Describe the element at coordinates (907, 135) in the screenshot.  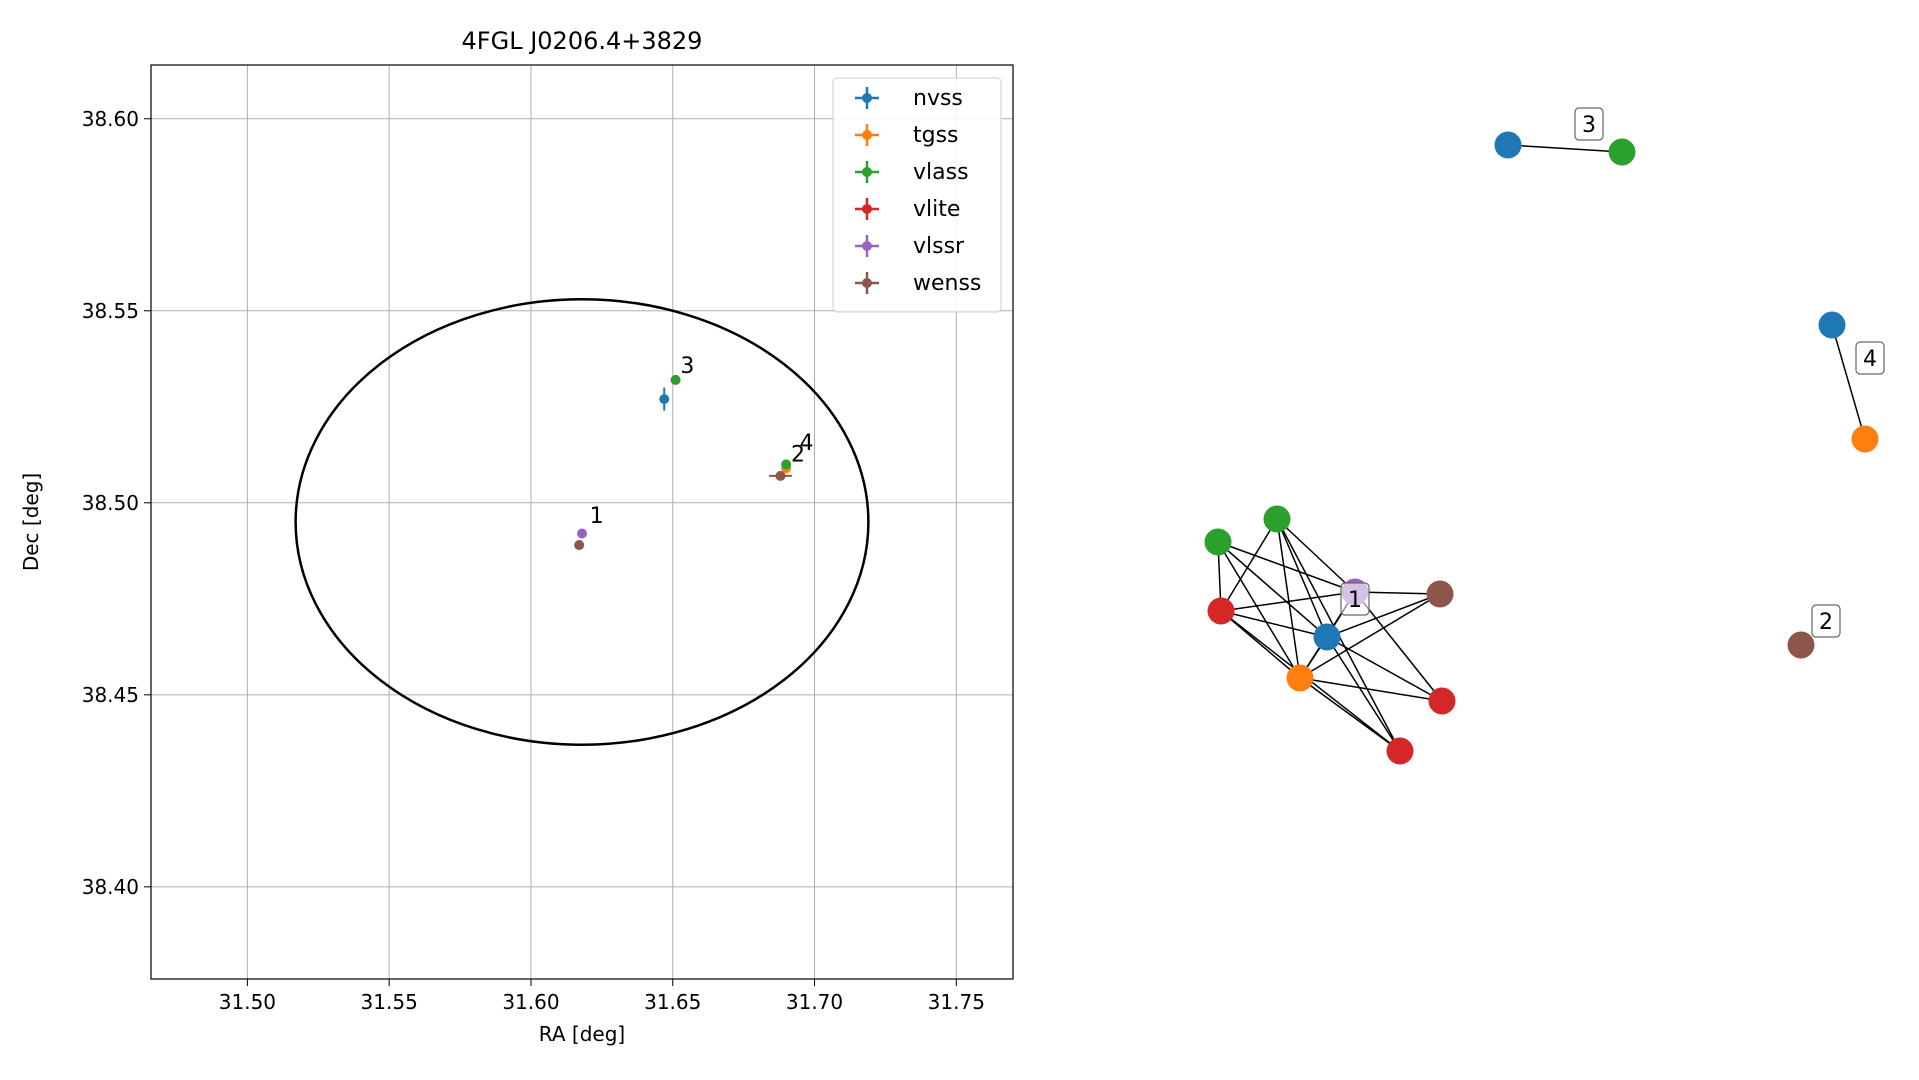
I see `legend-item-tgss: tgss` at that location.